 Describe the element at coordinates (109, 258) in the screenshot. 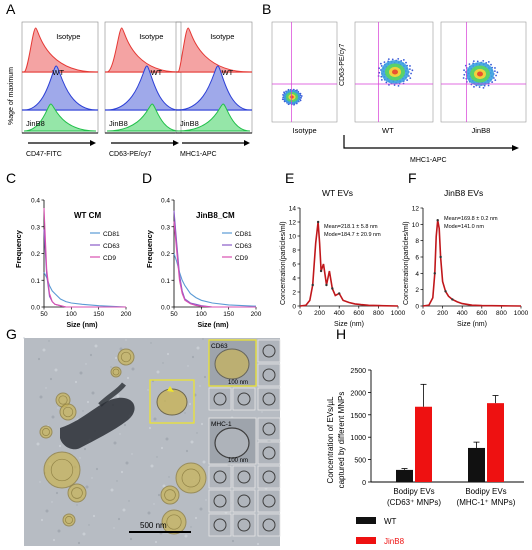

I see `legend-label-cd9: CD9` at that location.